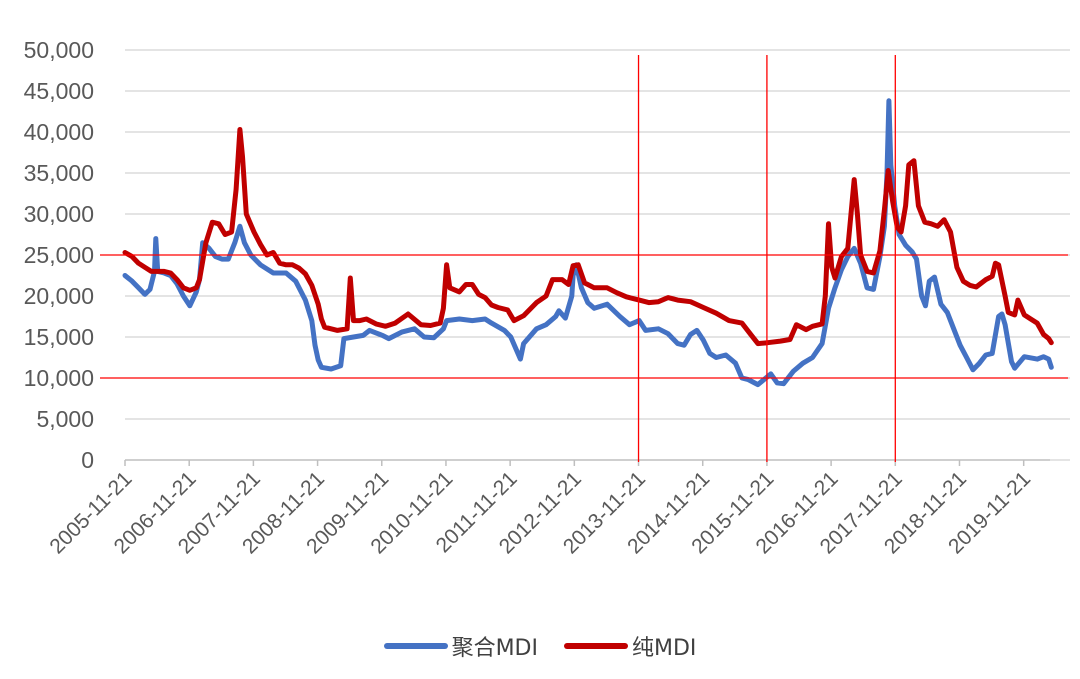 The width and height of the screenshot is (1080, 679). Describe the element at coordinates (59, 132) in the screenshot. I see `y-tick-label: 40,000` at that location.